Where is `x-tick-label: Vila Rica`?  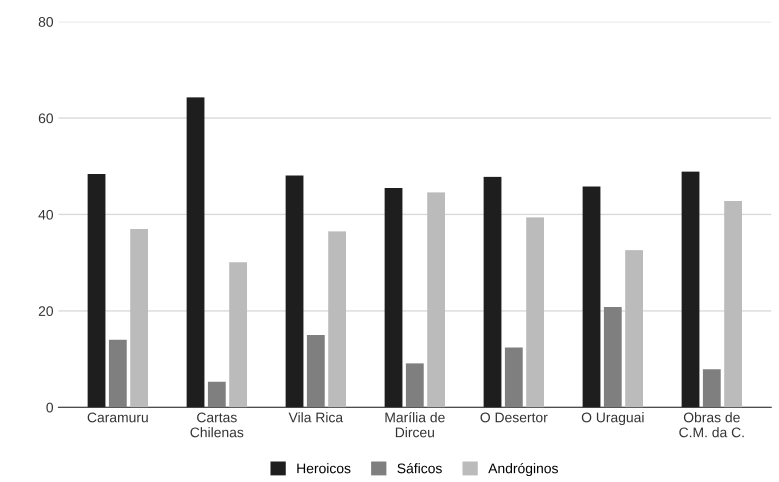
x-tick-label: Vila Rica is located at coordinates (316, 417).